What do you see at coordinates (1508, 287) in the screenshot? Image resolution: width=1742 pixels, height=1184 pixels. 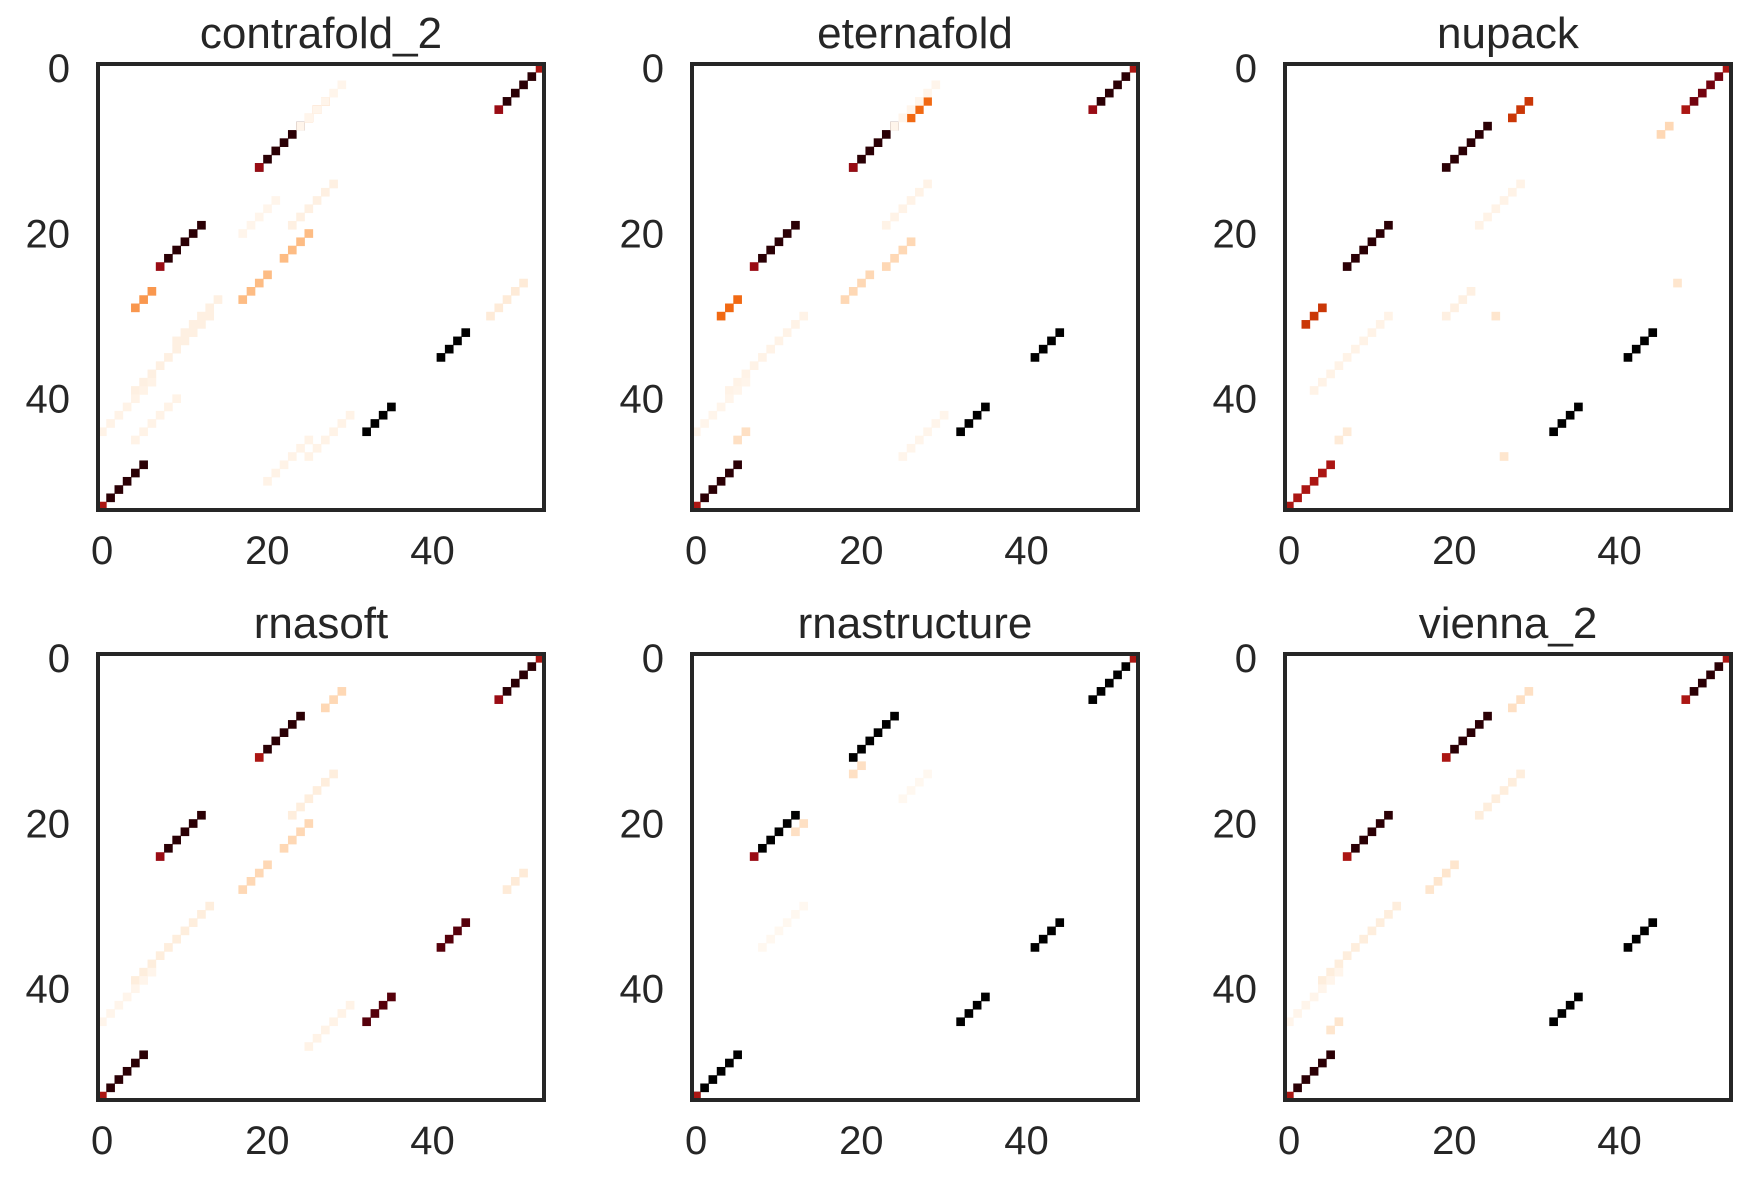 I see `axes-frame` at bounding box center [1508, 287].